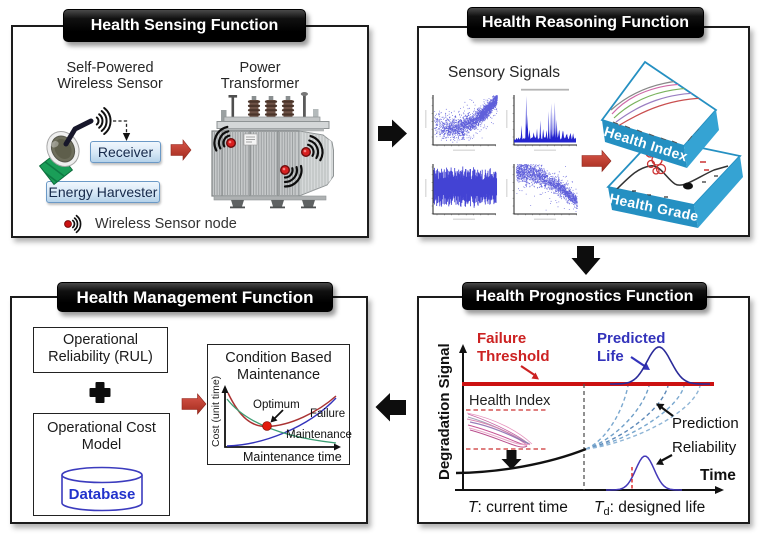 The width and height of the screenshot is (768, 534). Describe the element at coordinates (292, 457) in the screenshot. I see `svg-text: Maintenance time` at that location.